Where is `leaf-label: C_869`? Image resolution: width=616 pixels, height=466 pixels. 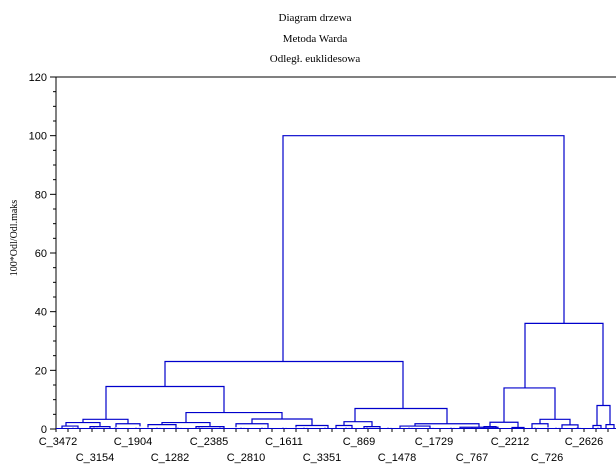
leaf-label: C_869 is located at coordinates (359, 442).